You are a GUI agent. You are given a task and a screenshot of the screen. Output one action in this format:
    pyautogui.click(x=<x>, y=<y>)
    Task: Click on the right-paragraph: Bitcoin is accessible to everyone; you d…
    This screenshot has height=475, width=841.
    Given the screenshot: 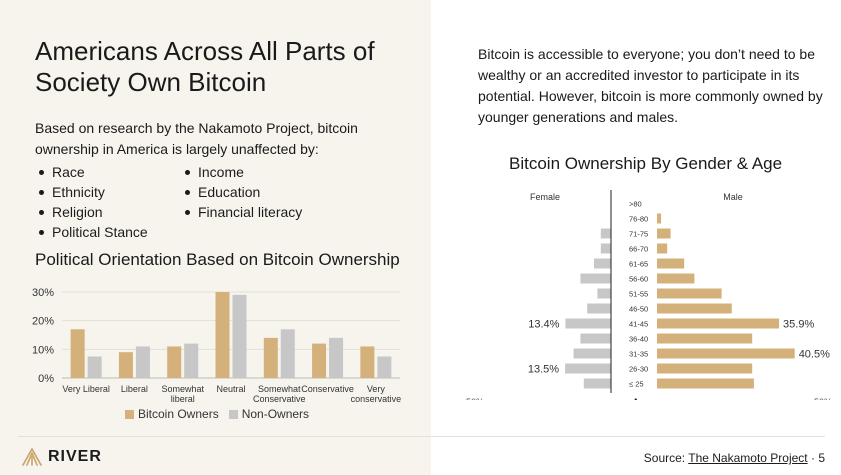 What is the action you would take?
    pyautogui.click(x=650, y=85)
    